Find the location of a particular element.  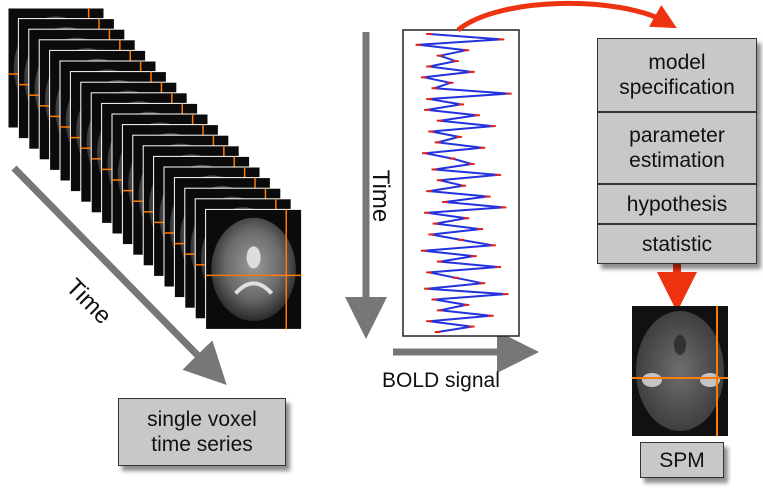

flow-arrow-to-model is located at coordinates (566, 16).